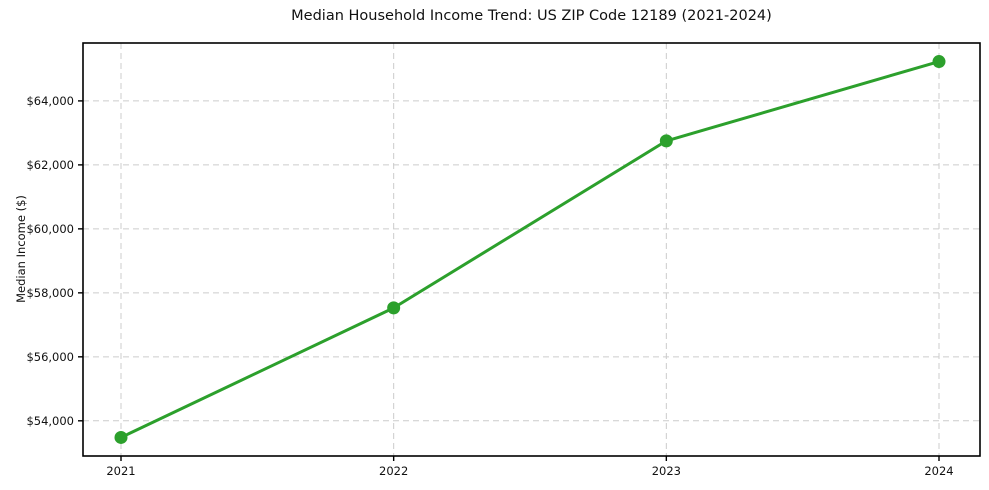  I want to click on y-tick-label: $54,000, so click(50, 421).